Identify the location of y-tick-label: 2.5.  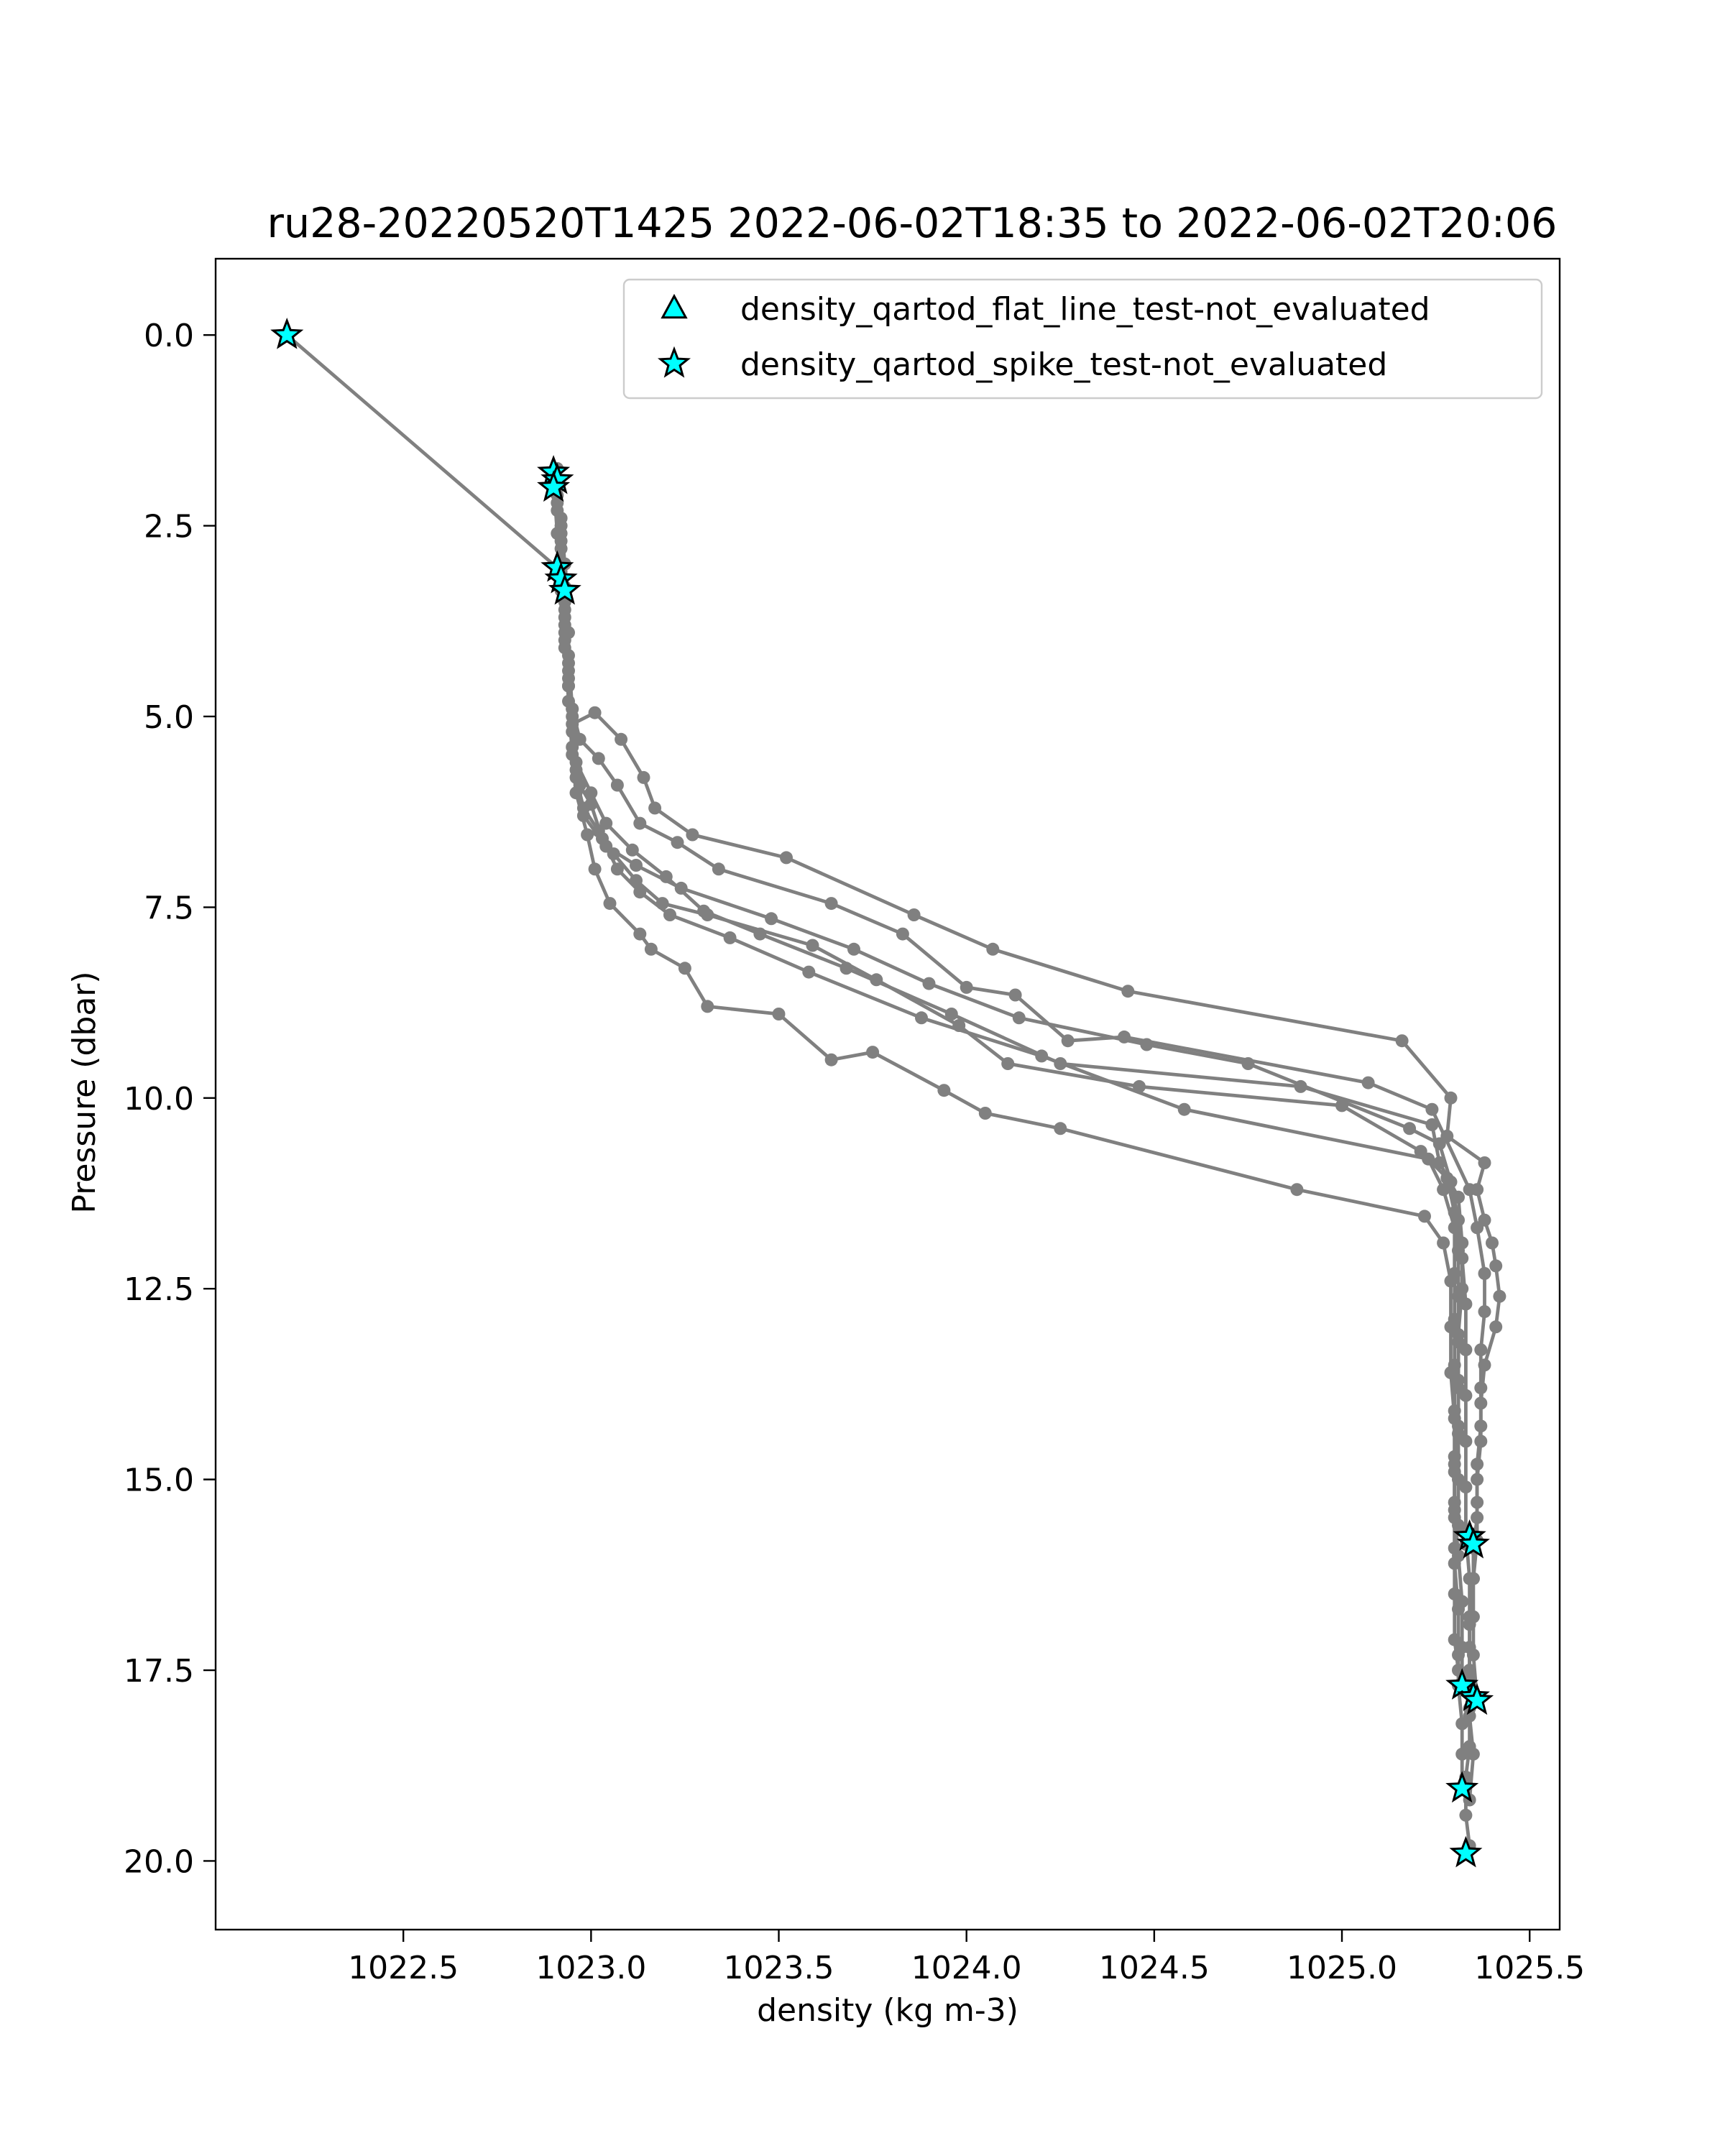
(169, 527).